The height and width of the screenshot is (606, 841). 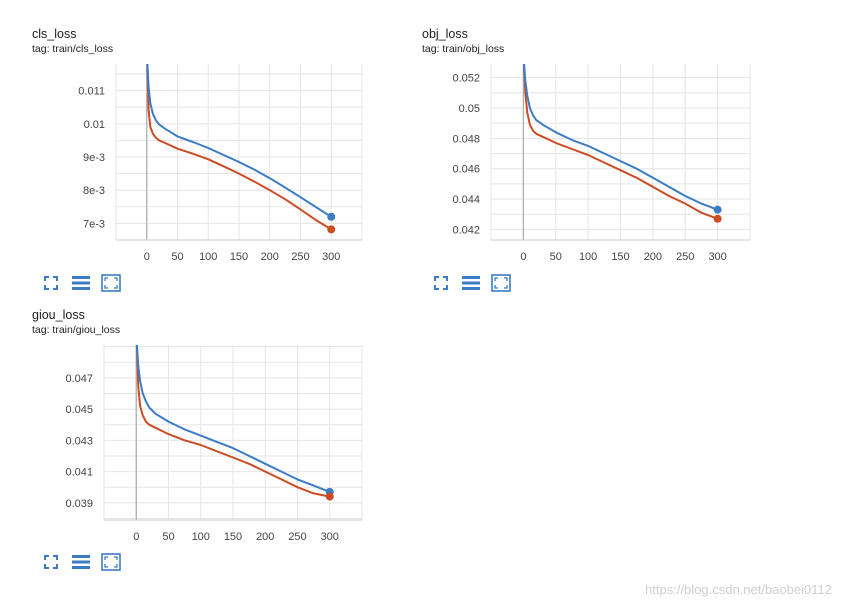 I want to click on y-tick-label: 0.046, so click(x=466, y=170).